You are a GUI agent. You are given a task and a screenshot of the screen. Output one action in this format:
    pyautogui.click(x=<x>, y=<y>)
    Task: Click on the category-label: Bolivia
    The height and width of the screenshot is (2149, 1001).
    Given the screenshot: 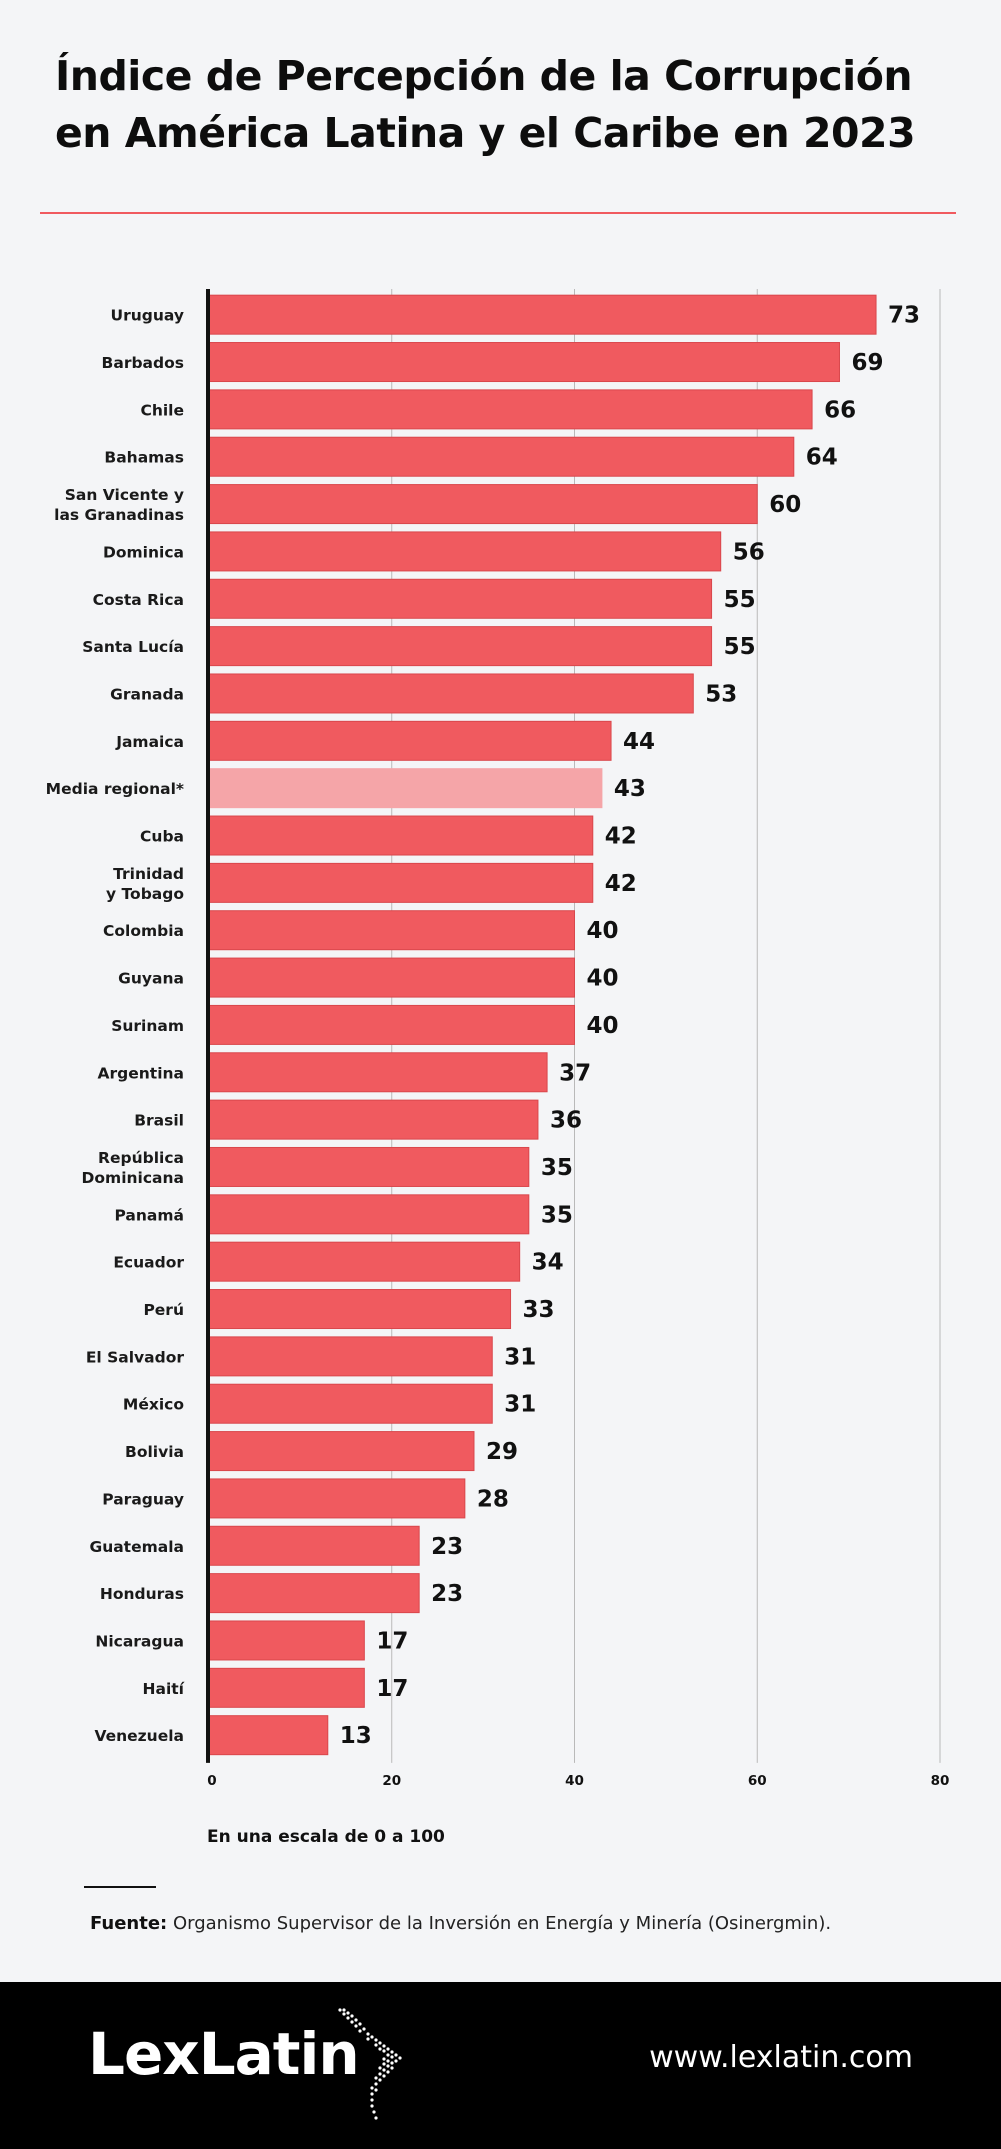 What is the action you would take?
    pyautogui.click(x=154, y=1452)
    